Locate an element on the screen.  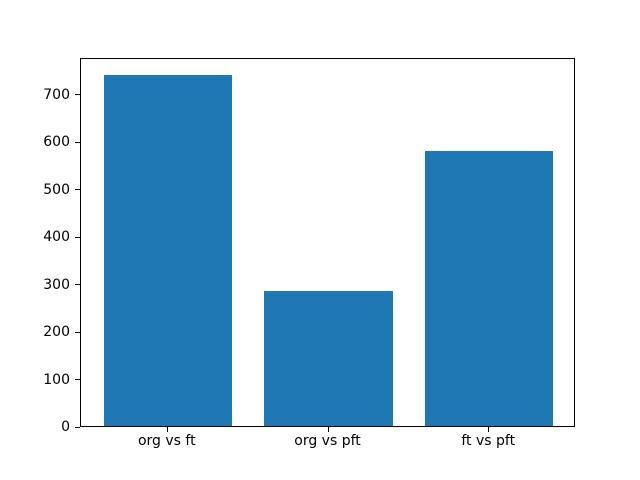
bar-ft-vs-pft is located at coordinates (489, 288).